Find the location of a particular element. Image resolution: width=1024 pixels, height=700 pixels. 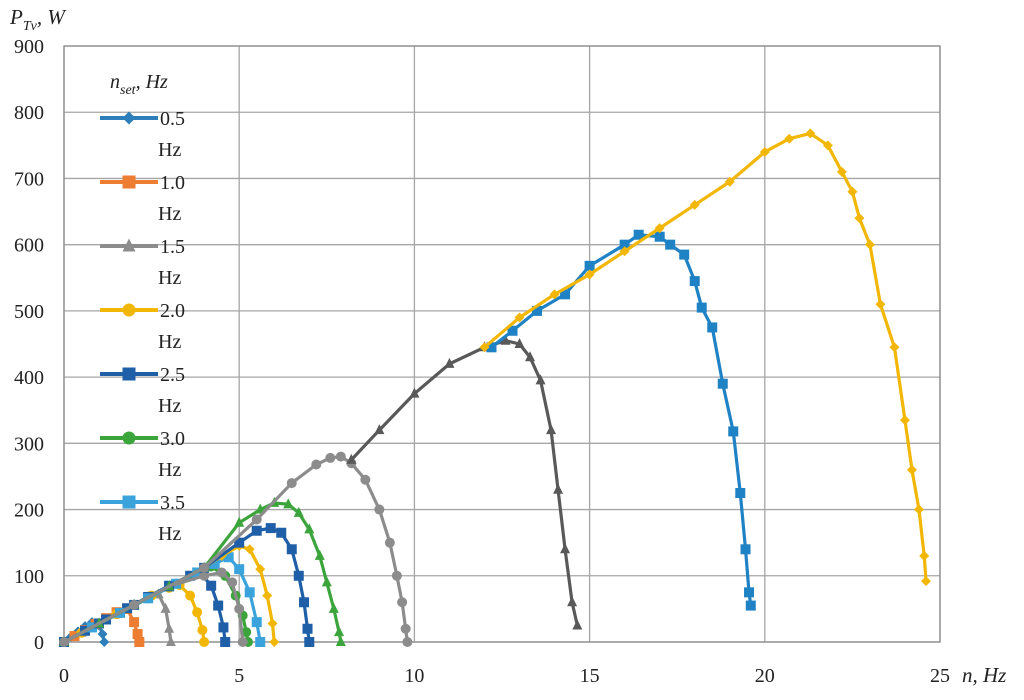

legend-label: 0.5 is located at coordinates (172, 119).